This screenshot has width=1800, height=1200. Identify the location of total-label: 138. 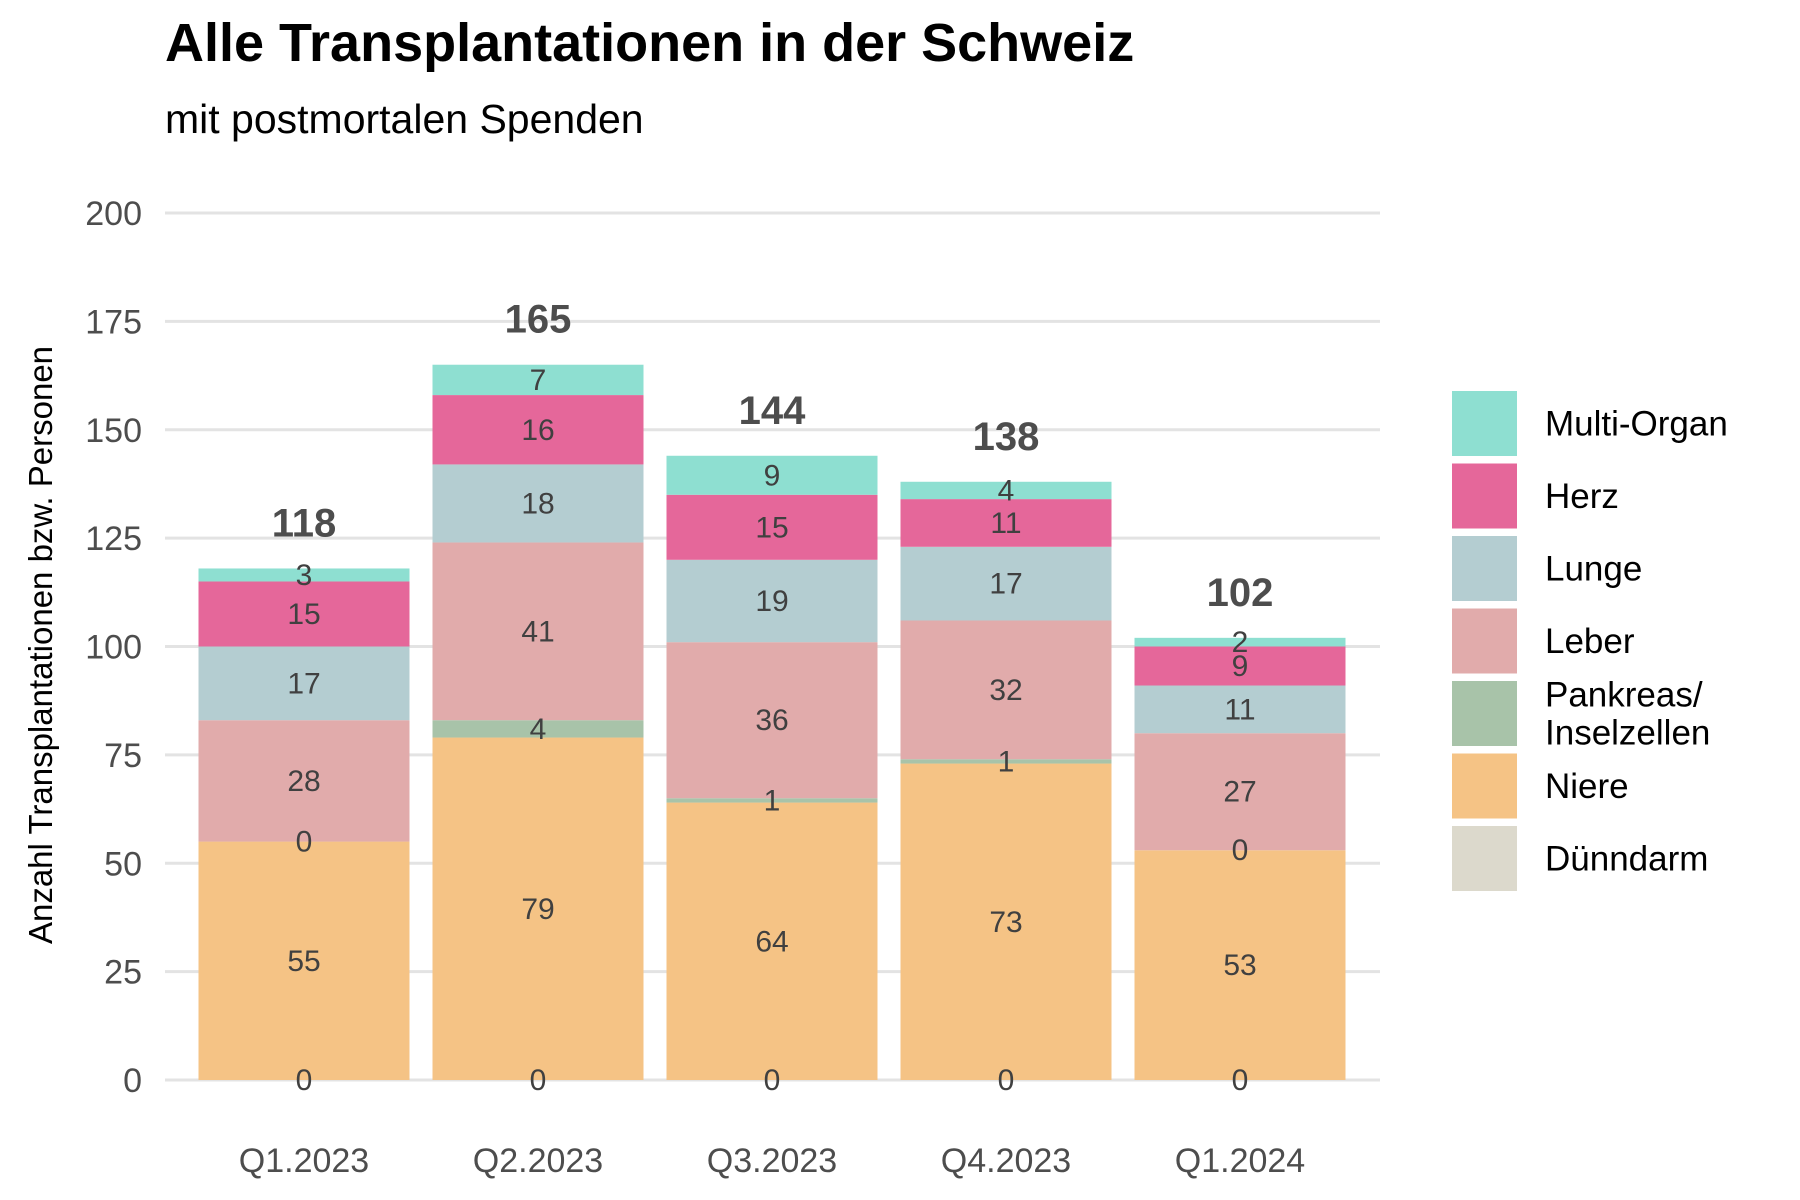
(1006, 437).